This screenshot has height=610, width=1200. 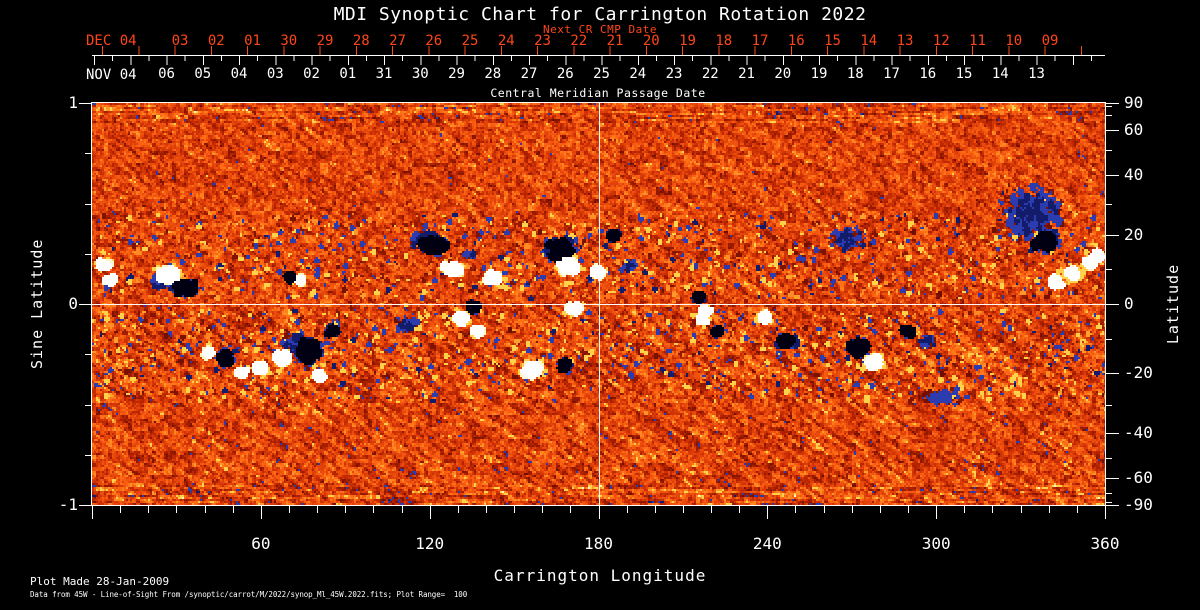 What do you see at coordinates (239, 74) in the screenshot?
I see `cmp-day-label: 04` at bounding box center [239, 74].